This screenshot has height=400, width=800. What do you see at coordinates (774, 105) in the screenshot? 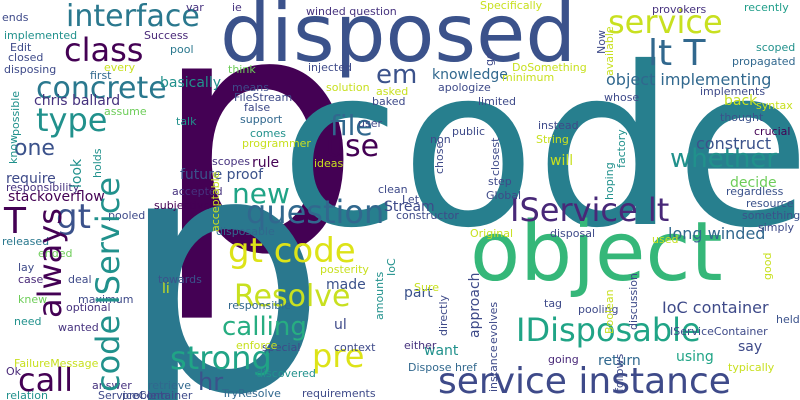
I see `word-cloud-word: syntax` at bounding box center [774, 105].